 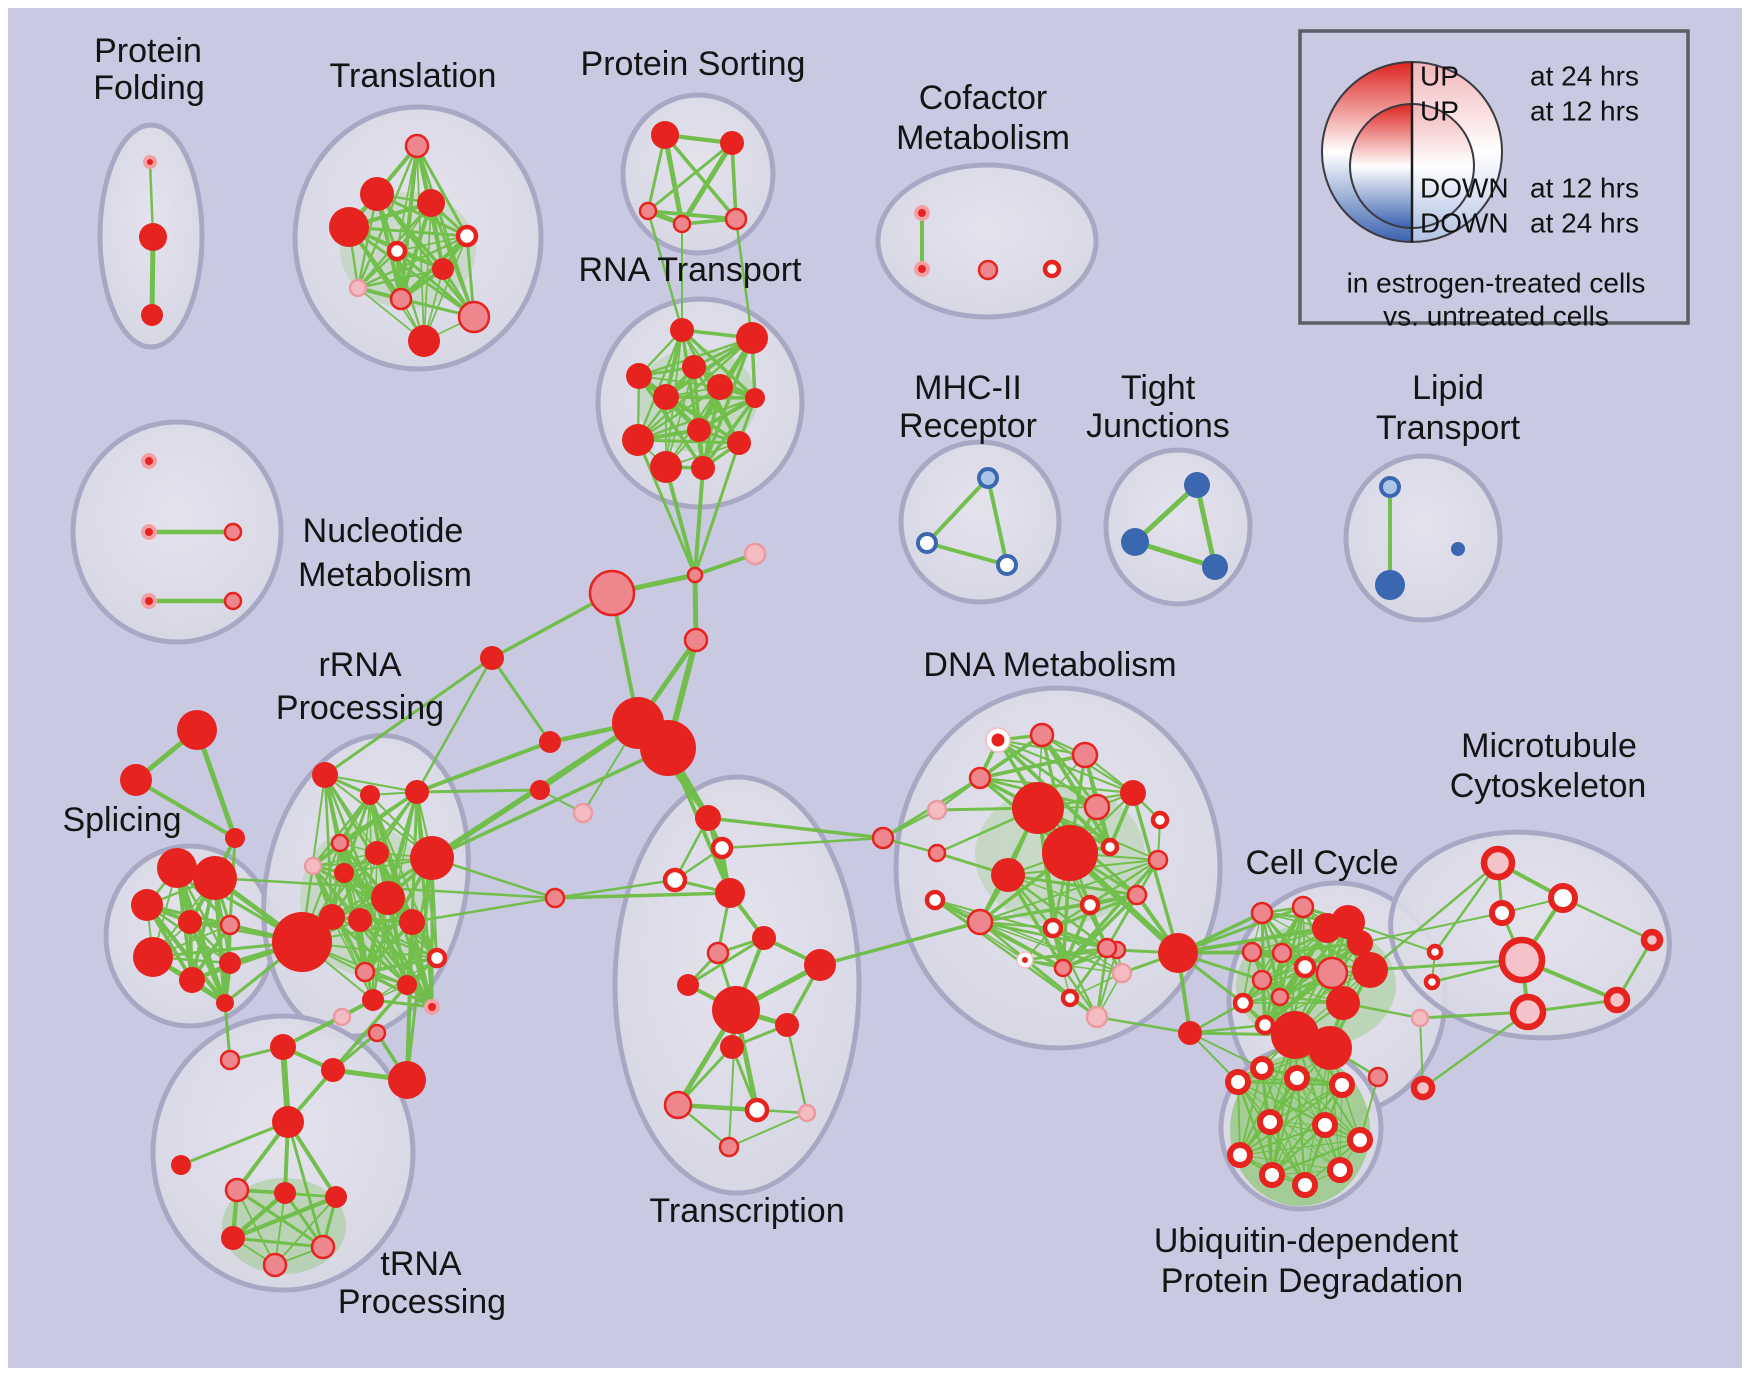 I want to click on node-cc1, so click(x=1262, y=913).